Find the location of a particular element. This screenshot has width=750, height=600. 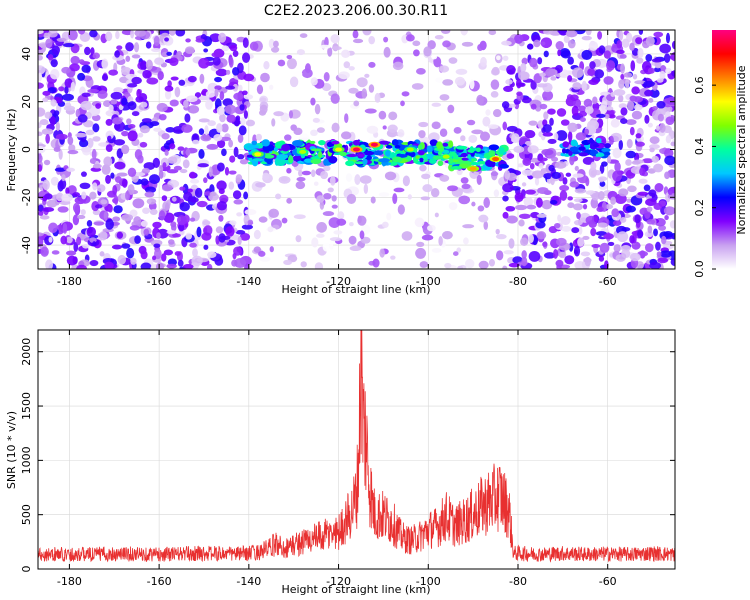

colorbar-tick-label: 0.6 is located at coordinates (699, 85).